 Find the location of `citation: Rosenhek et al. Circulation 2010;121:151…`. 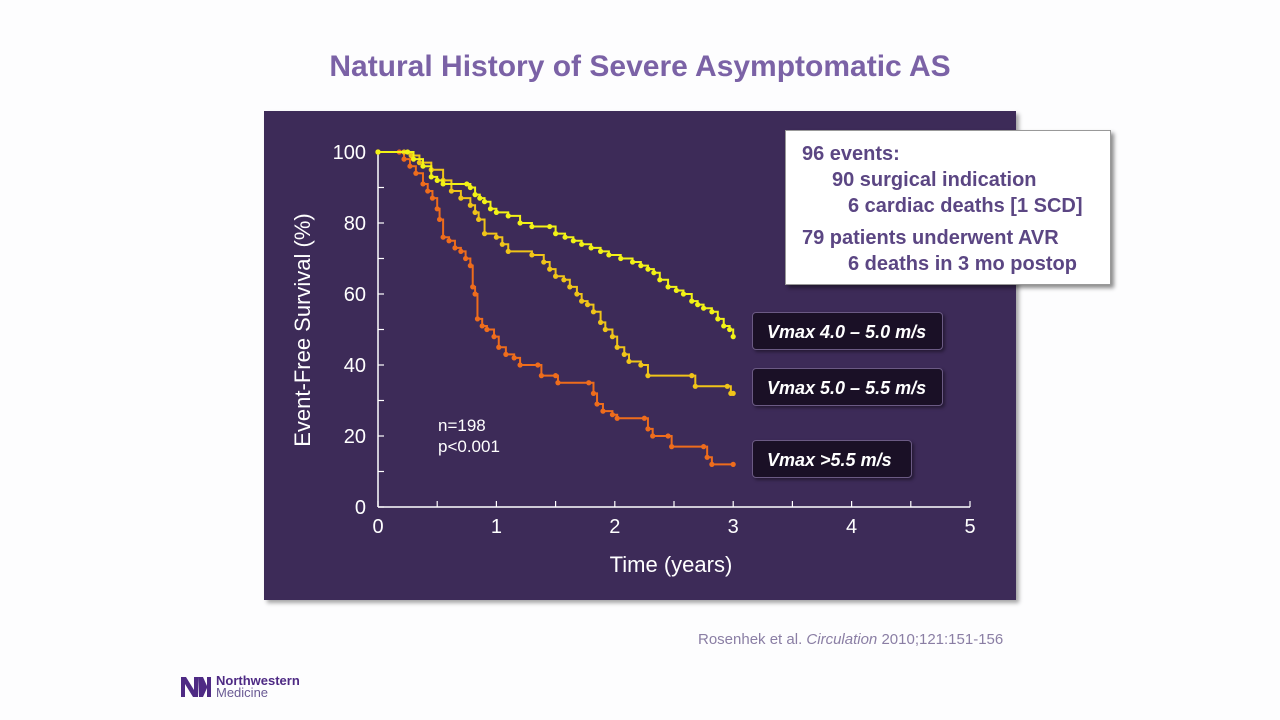

citation: Rosenhek et al. Circulation 2010;121:151… is located at coordinates (850, 639).